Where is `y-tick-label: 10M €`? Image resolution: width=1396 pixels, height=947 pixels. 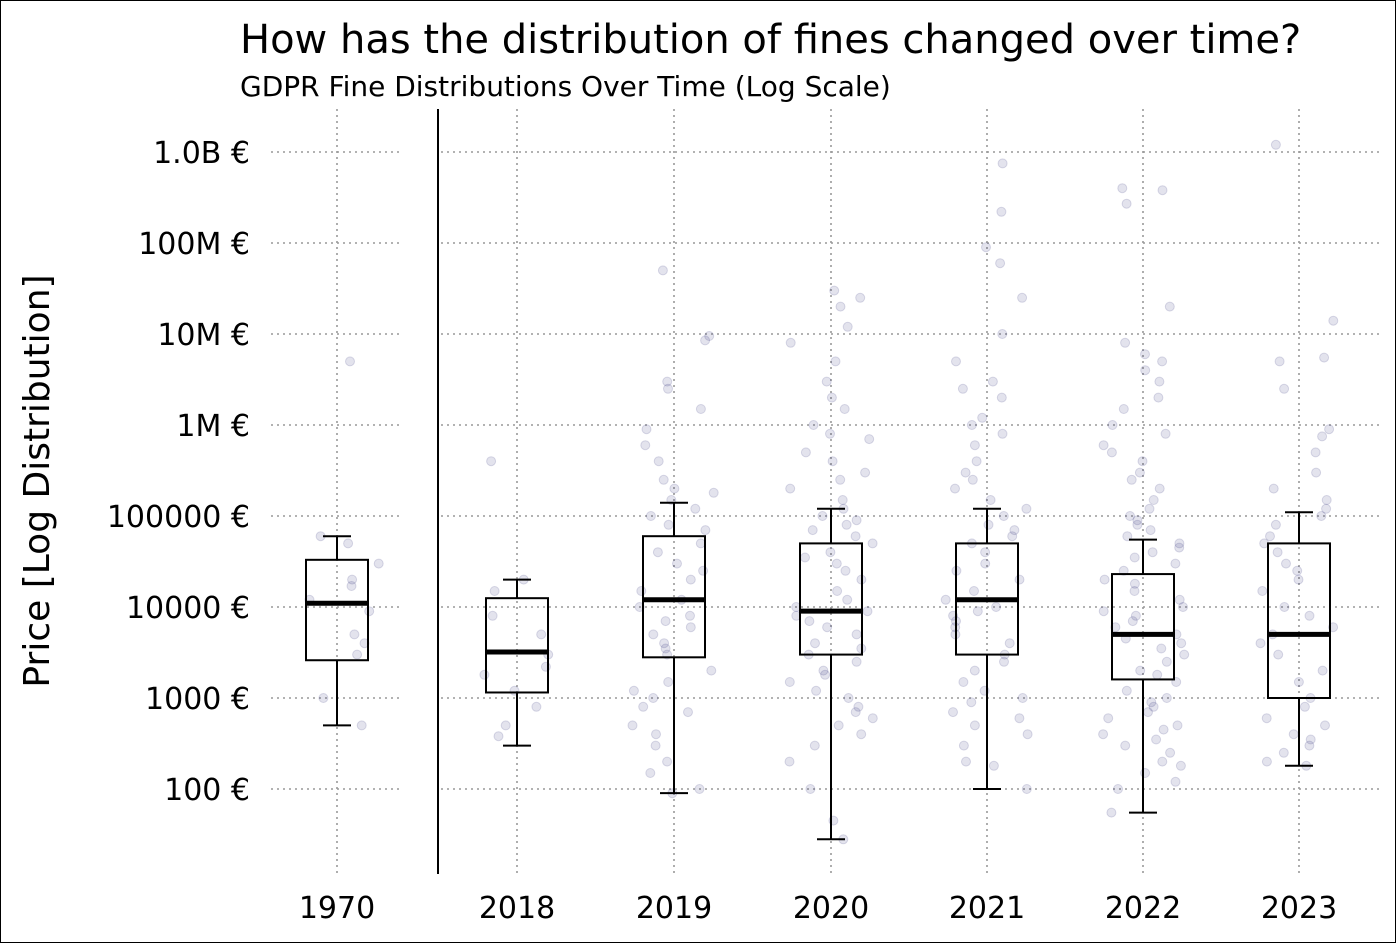
y-tick-label: 10M € is located at coordinates (203, 335).